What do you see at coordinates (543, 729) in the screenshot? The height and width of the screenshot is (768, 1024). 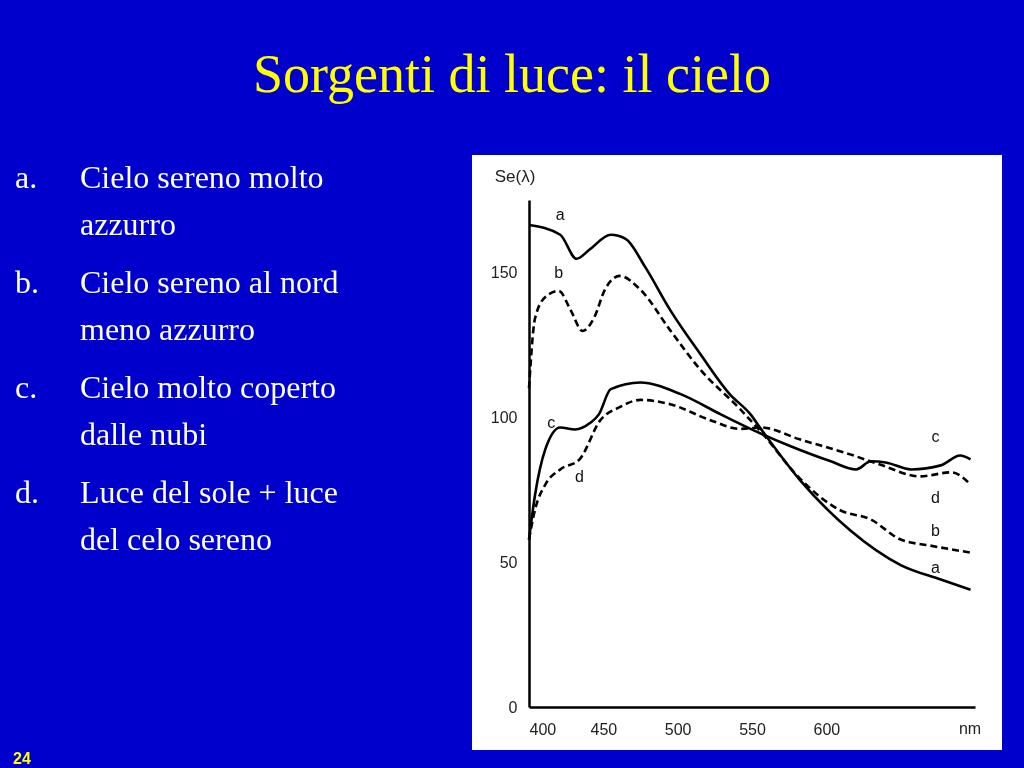 I see `x-tick-label: 400` at bounding box center [543, 729].